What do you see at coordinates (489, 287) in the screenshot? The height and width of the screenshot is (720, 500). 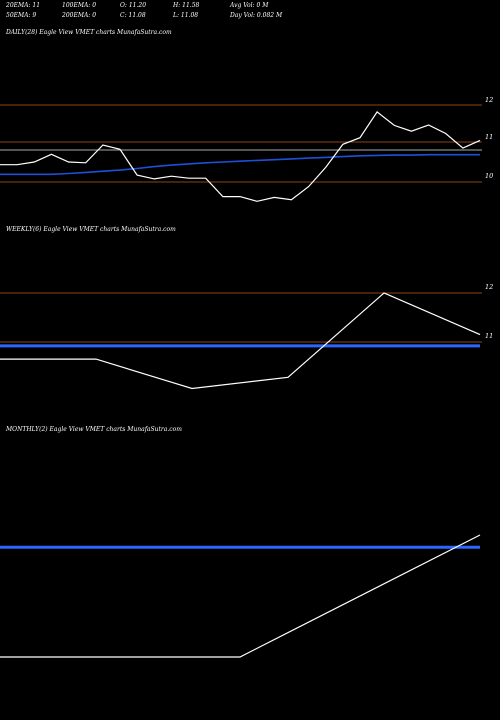 I see `weekly-ytick-12: 12` at bounding box center [489, 287].